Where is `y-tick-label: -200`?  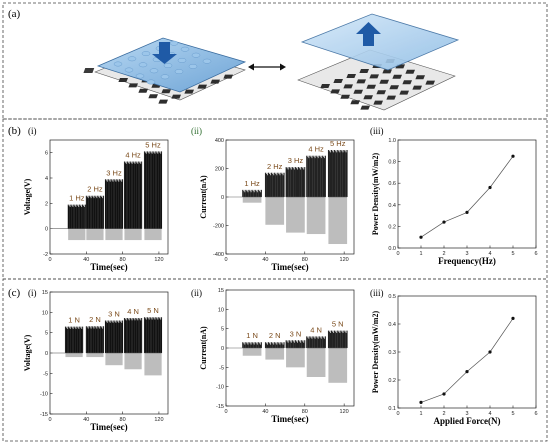 y-tick-label: -200 is located at coordinates (218, 227).